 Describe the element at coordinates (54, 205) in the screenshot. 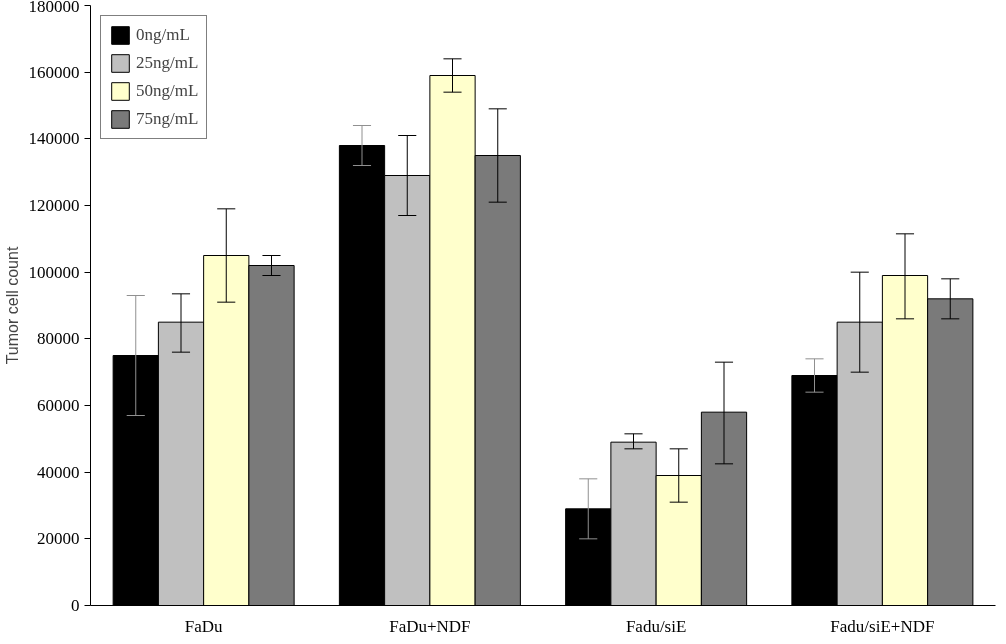

I see `y-tick-label: 120000` at that location.